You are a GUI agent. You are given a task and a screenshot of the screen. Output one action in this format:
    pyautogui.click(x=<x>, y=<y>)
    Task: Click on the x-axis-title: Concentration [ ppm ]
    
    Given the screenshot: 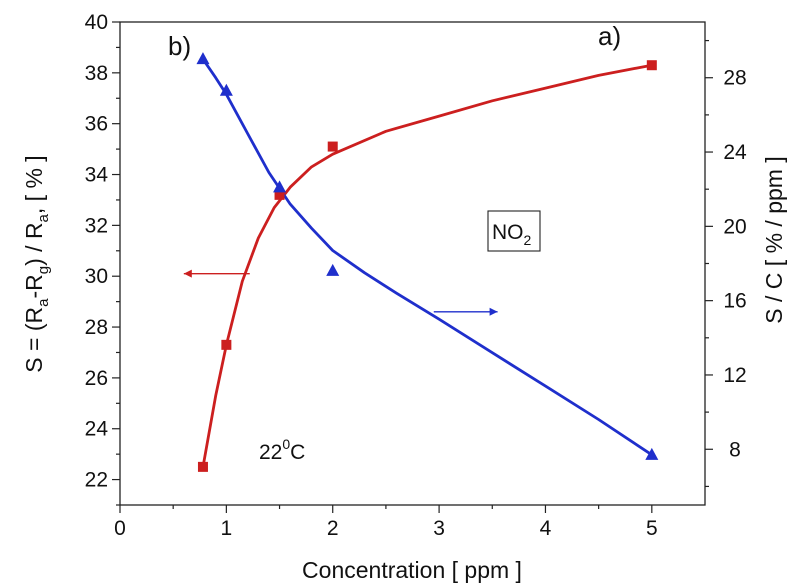 What is the action you would take?
    pyautogui.click(x=412, y=570)
    